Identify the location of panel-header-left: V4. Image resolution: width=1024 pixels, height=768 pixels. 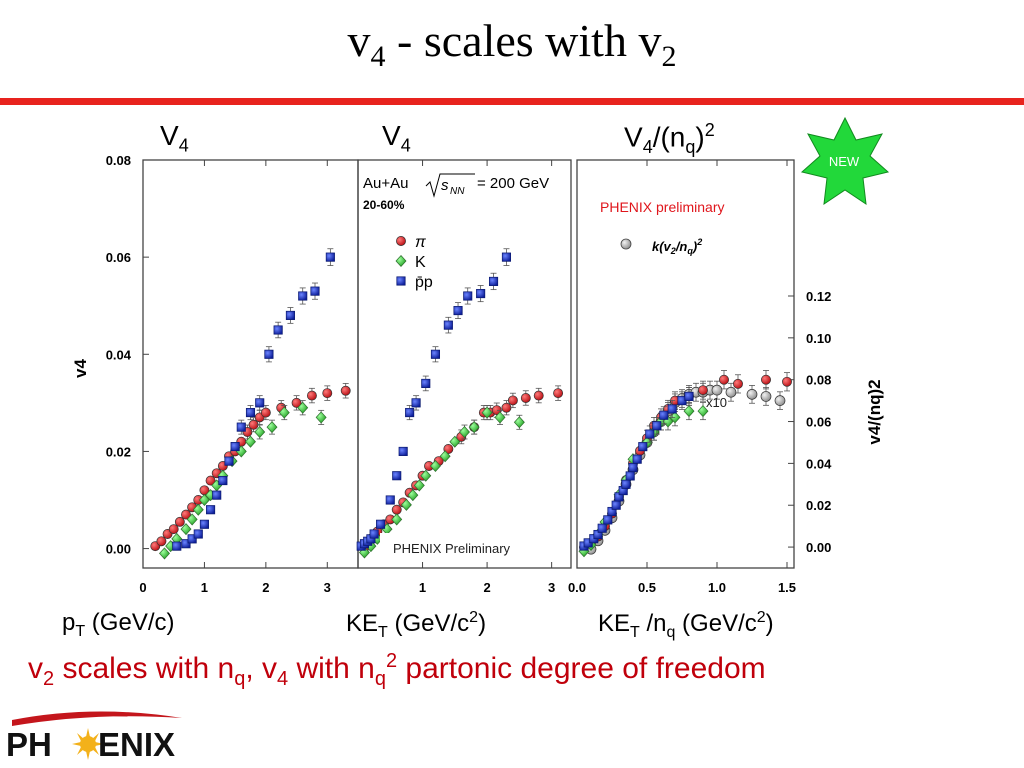
(174, 138).